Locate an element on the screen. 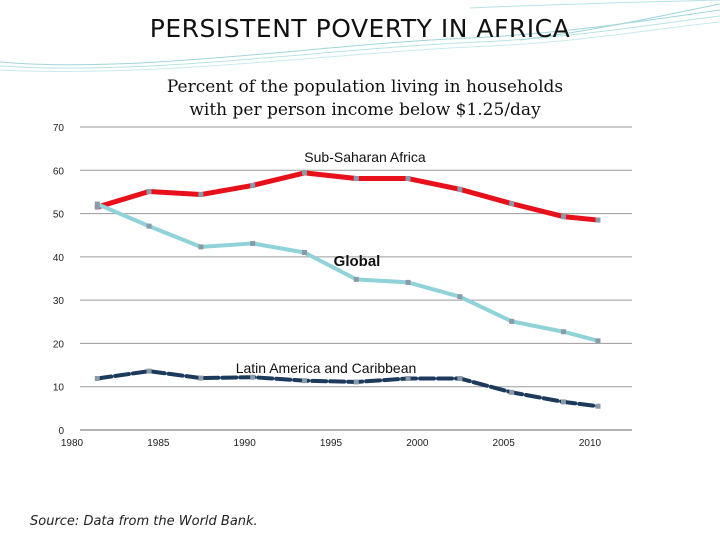 The width and height of the screenshot is (720, 540). x-tick-label: 1995 is located at coordinates (331, 443).